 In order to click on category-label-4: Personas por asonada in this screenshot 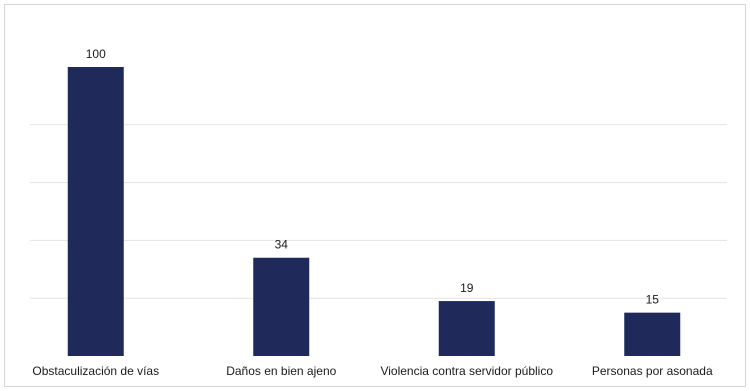, I will do `click(652, 371)`.